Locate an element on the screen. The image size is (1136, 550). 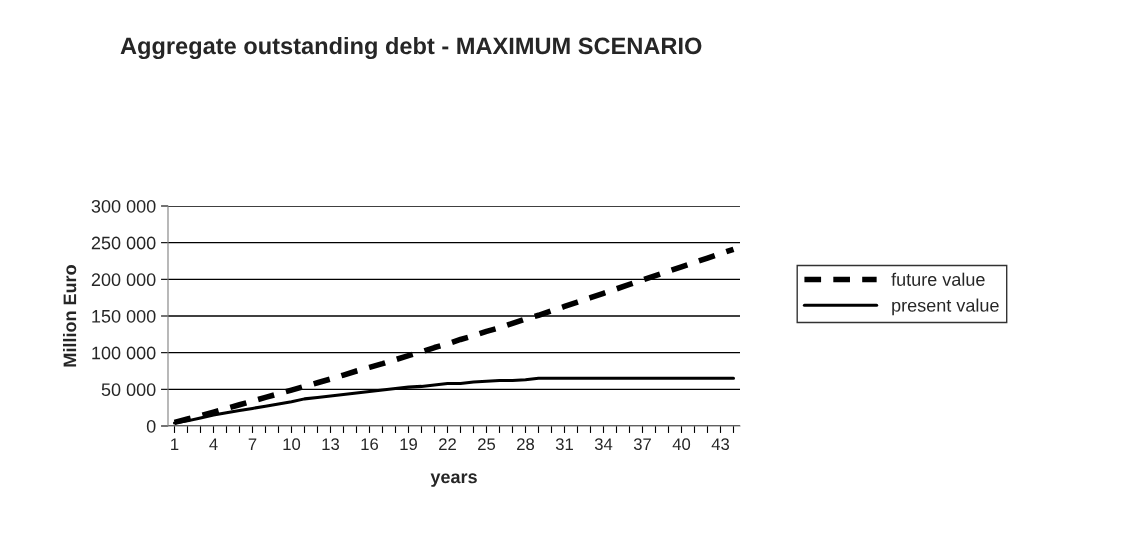
x-tick-label: 16 is located at coordinates (370, 444).